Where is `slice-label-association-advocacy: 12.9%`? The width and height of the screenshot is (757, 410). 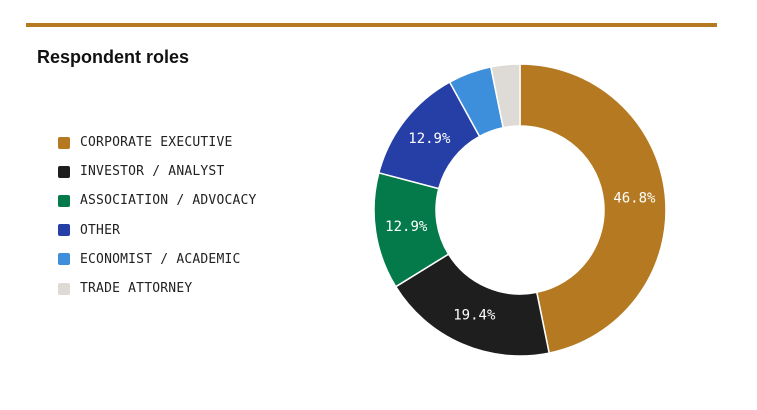
slice-label-association-advocacy: 12.9% is located at coordinates (406, 227).